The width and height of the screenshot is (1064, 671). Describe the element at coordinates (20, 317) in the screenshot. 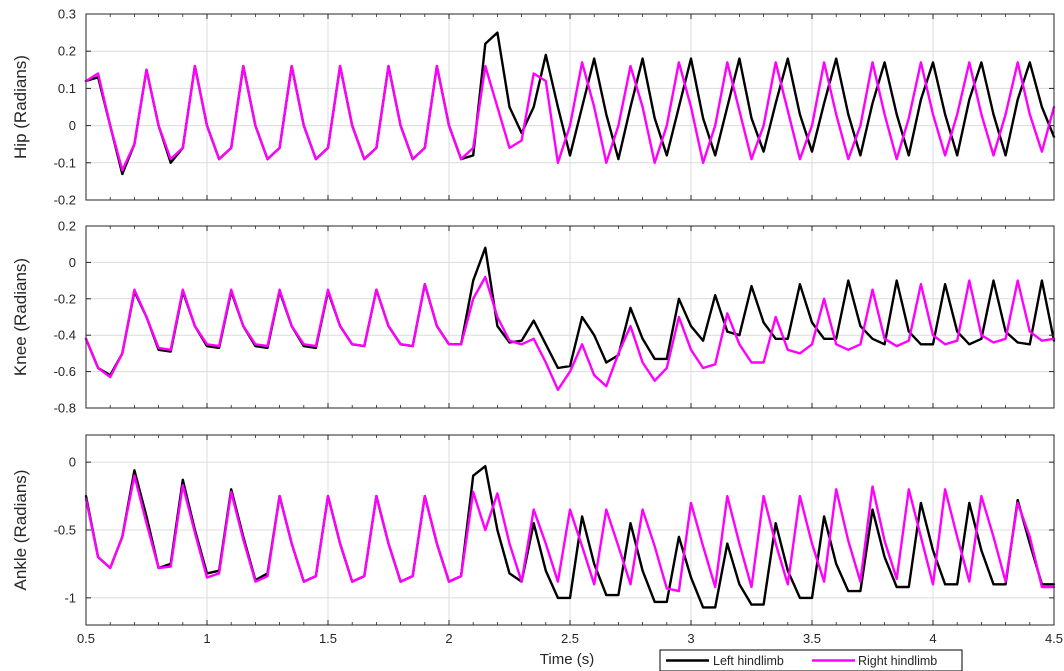

I see `y-axis-label-knee: Knee (Radians)` at that location.